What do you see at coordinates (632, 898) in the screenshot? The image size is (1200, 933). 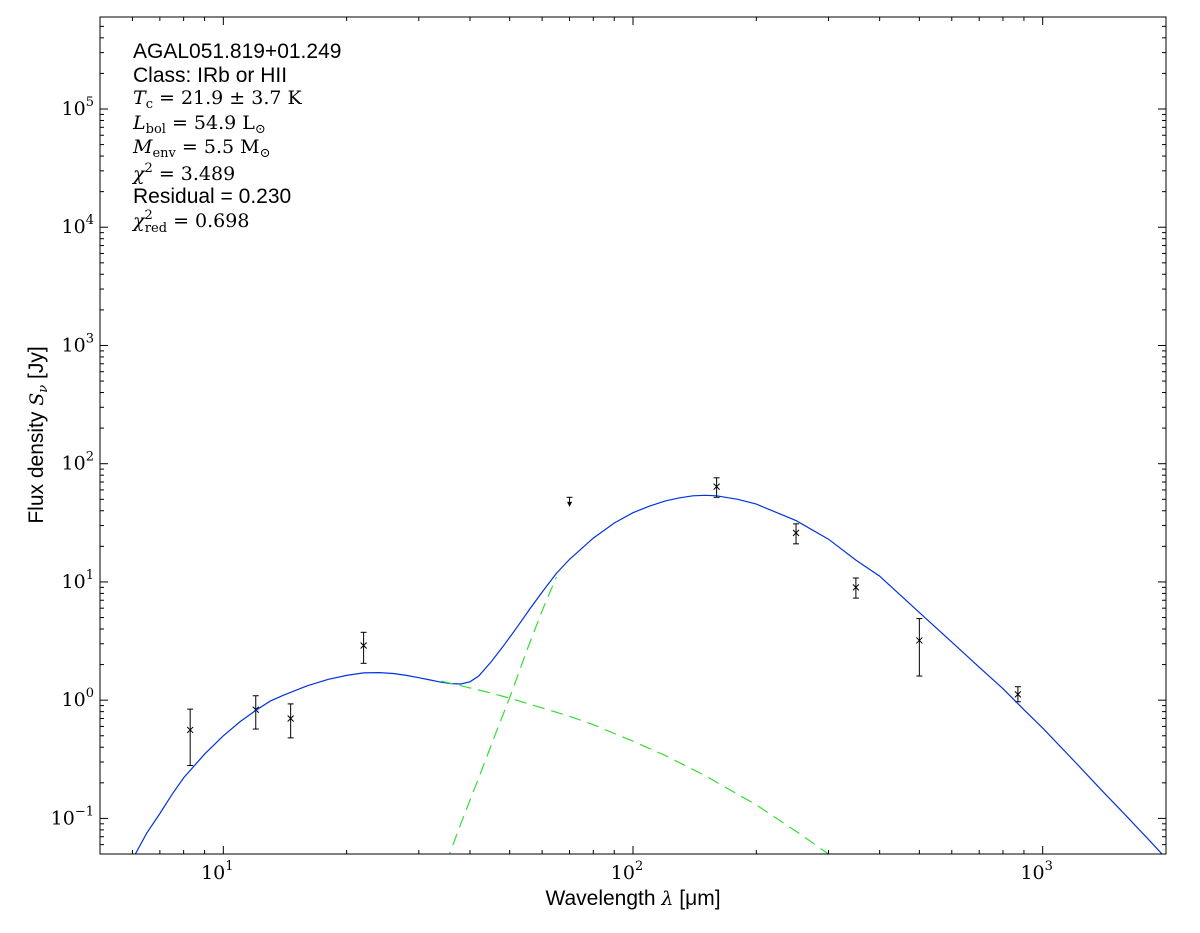 I see `x-axis-label: Wavelength λ [μm]` at bounding box center [632, 898].